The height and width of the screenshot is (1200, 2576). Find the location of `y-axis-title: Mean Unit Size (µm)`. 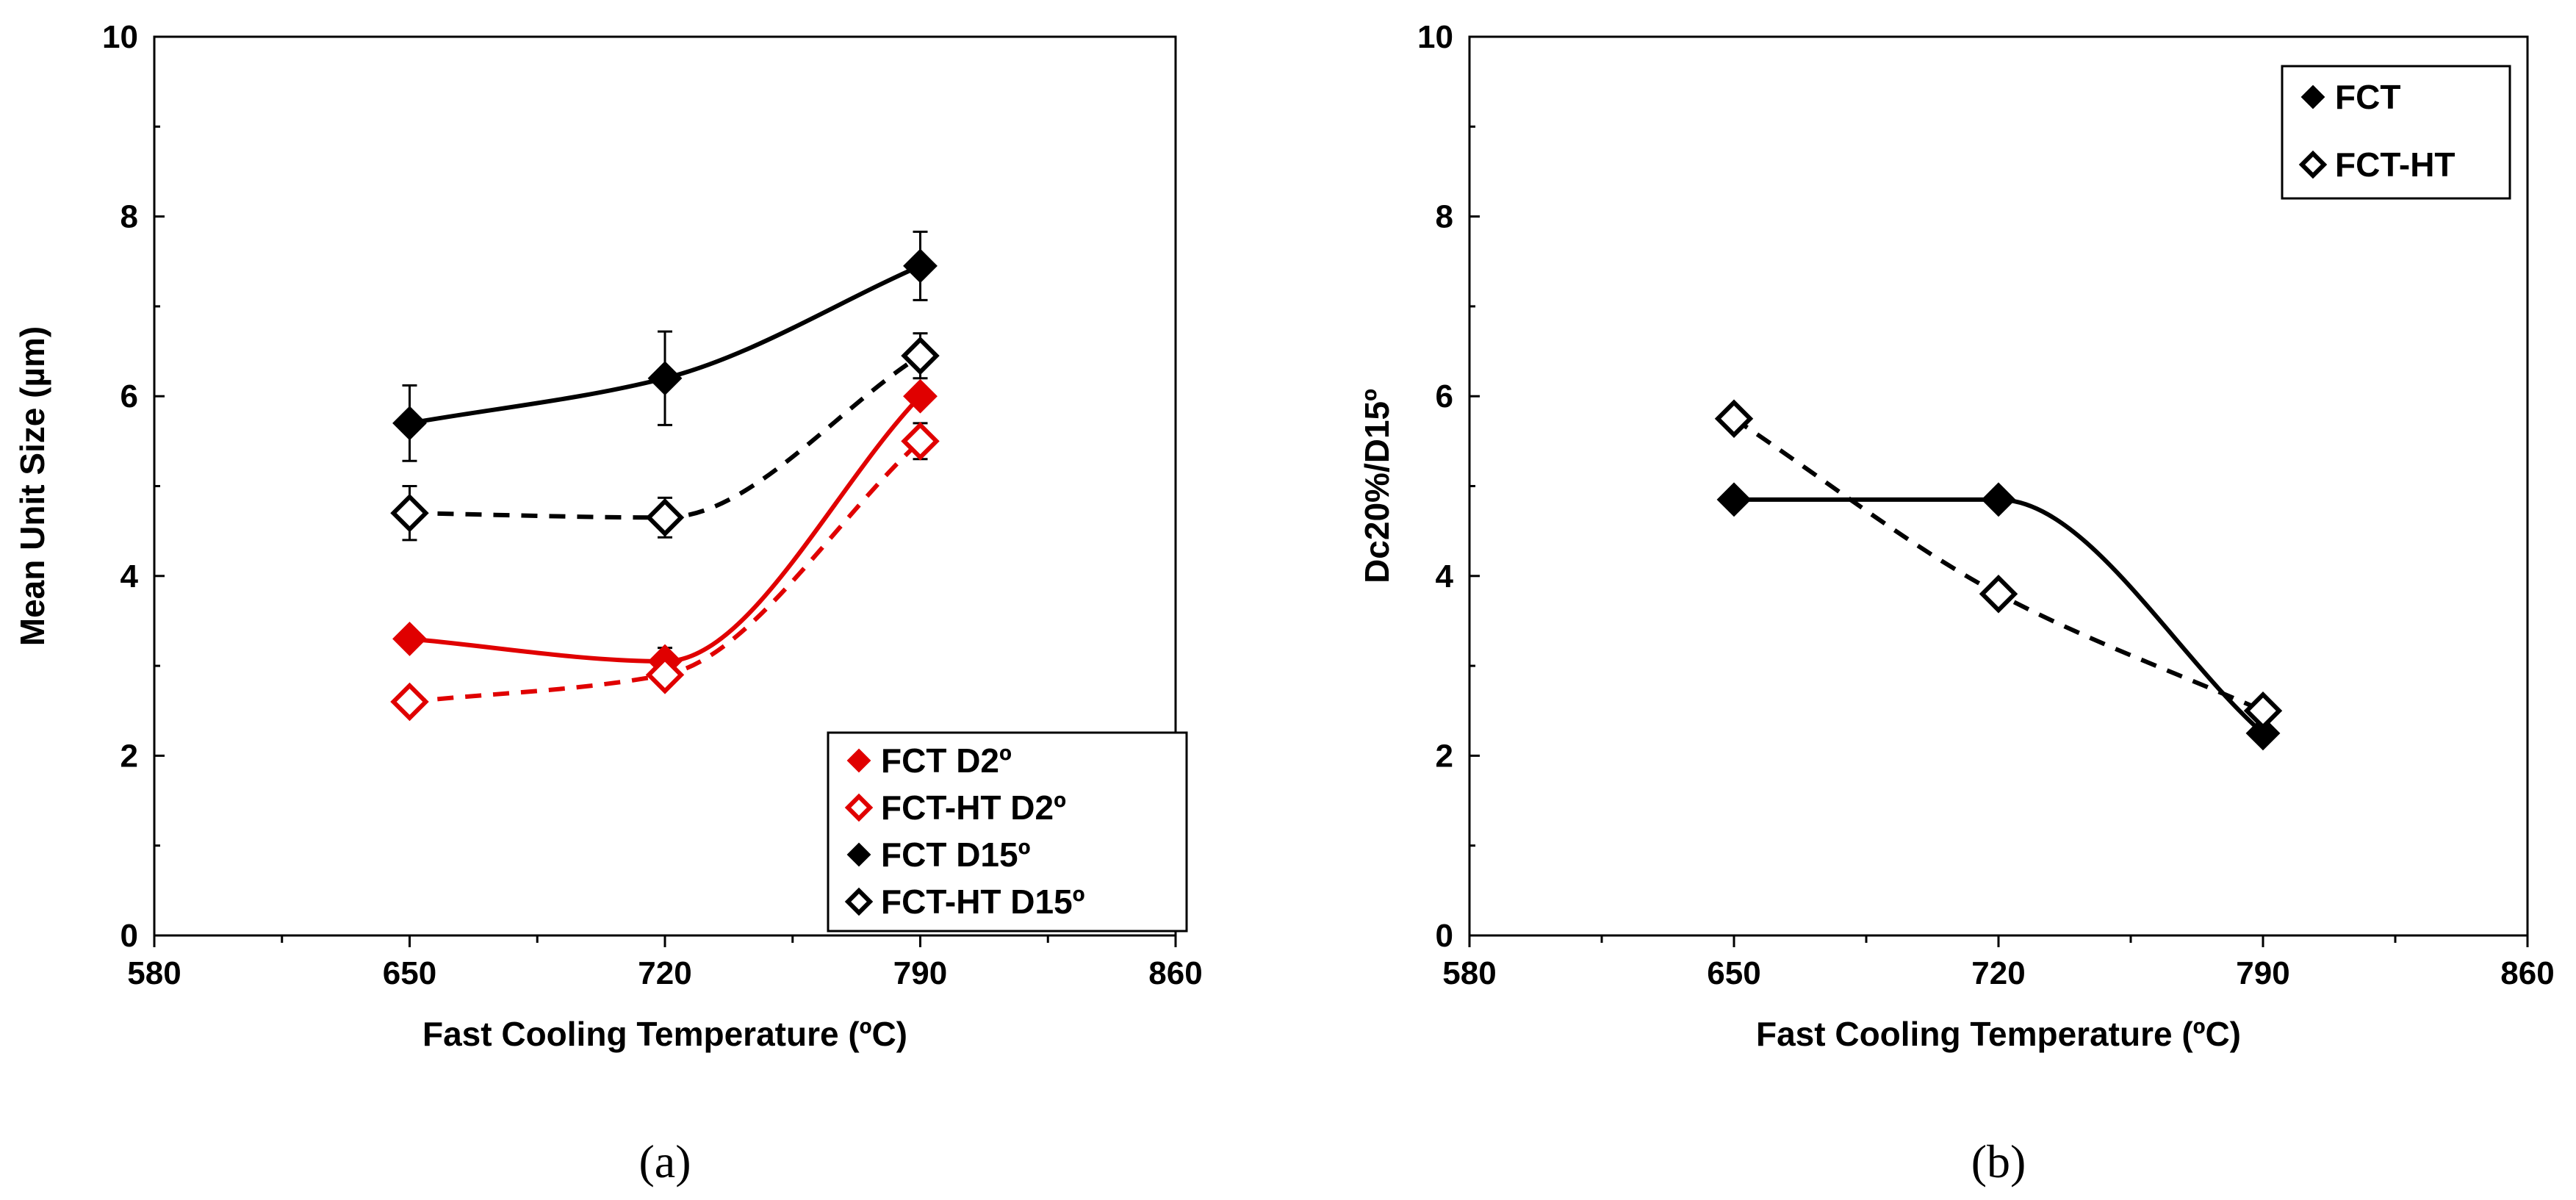

y-axis-title: Mean Unit Size (µm) is located at coordinates (32, 486).